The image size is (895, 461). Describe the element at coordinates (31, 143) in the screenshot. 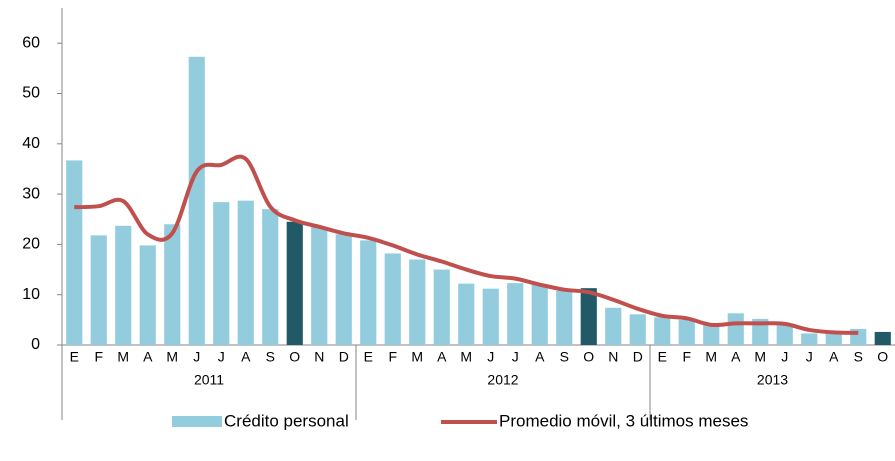

I see `y-tick-label: 40` at that location.